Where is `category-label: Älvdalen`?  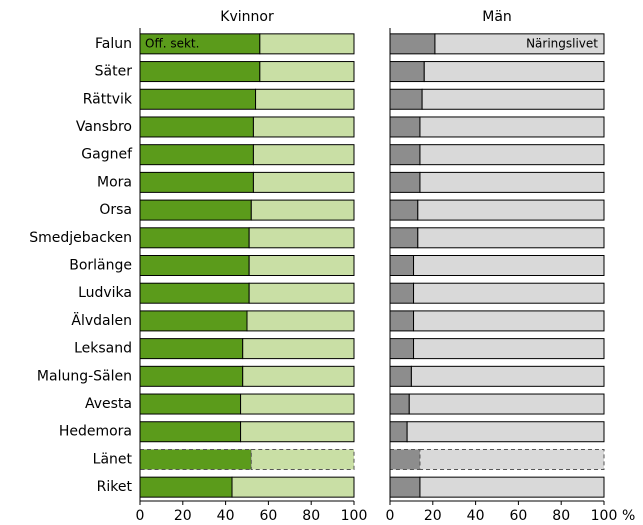 category-label: Älvdalen is located at coordinates (101, 320).